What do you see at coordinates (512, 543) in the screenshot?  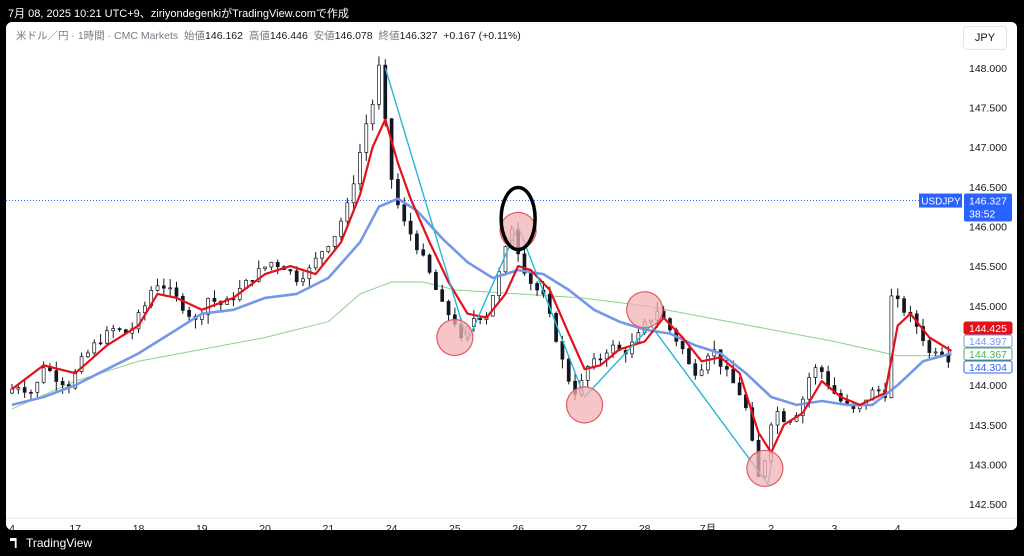 I see `footer-bar: TradingView` at bounding box center [512, 543].